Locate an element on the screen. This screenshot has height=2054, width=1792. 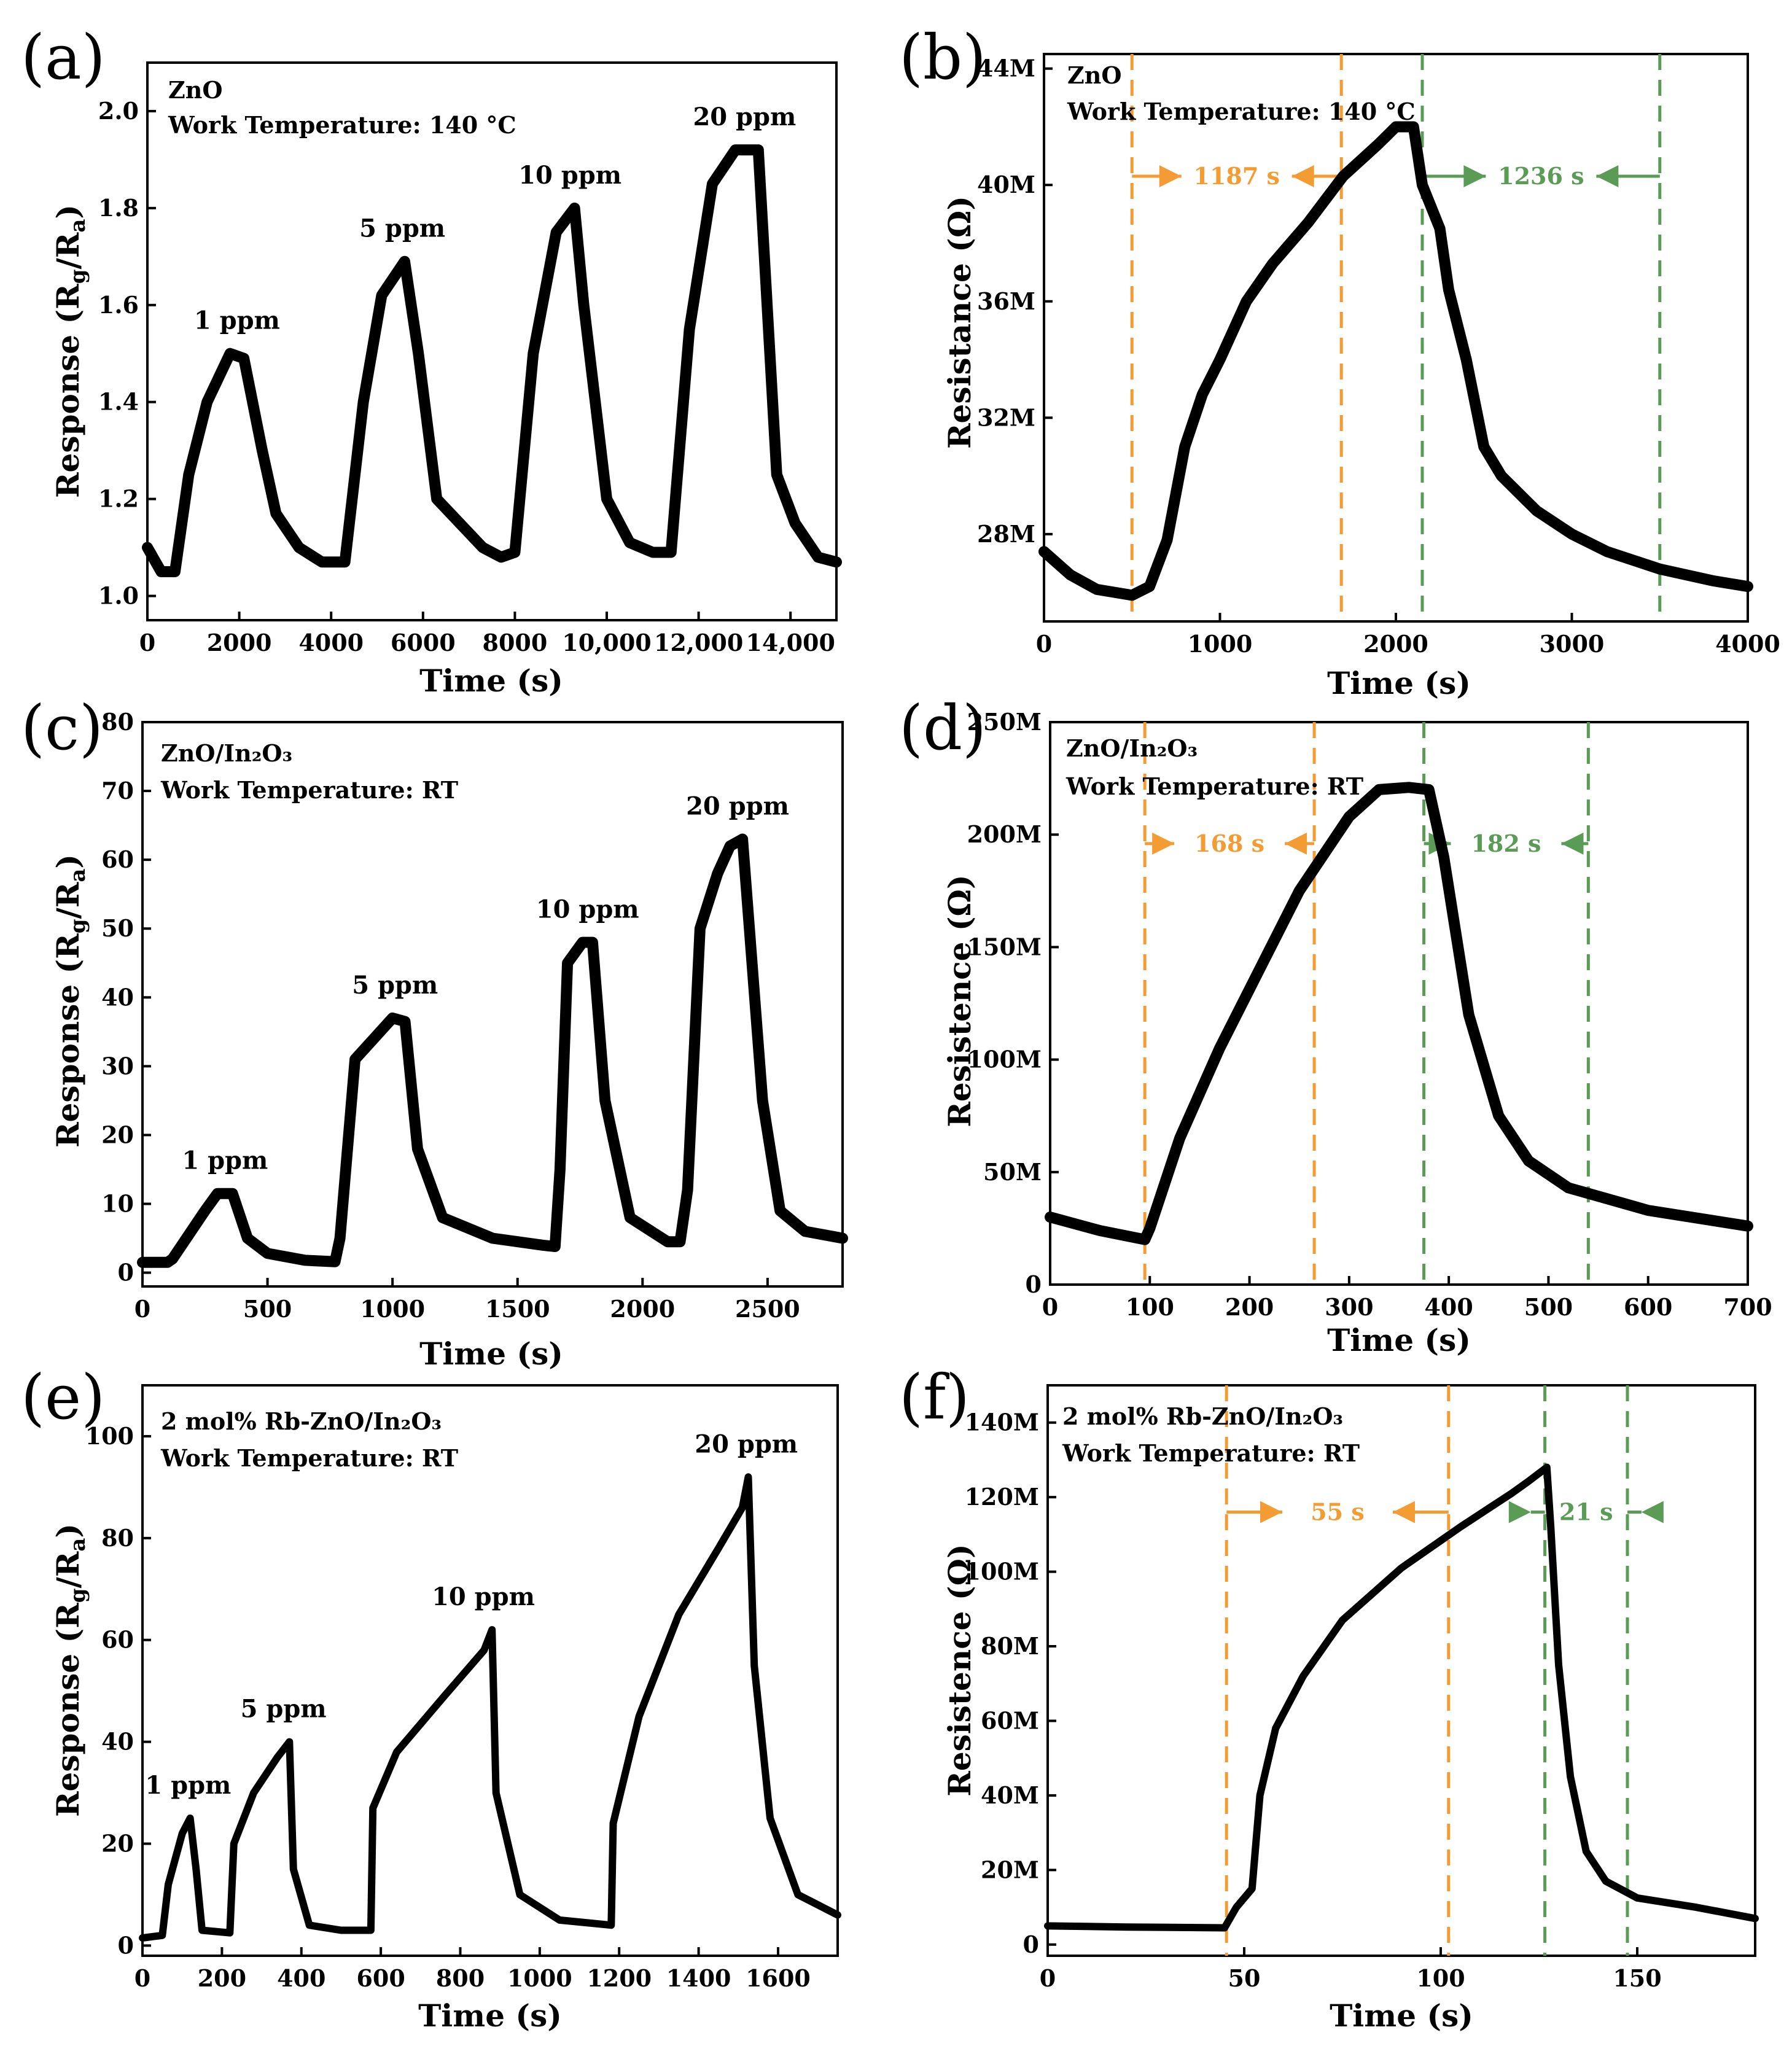
x-tick-label: 800 is located at coordinates (460, 1978).